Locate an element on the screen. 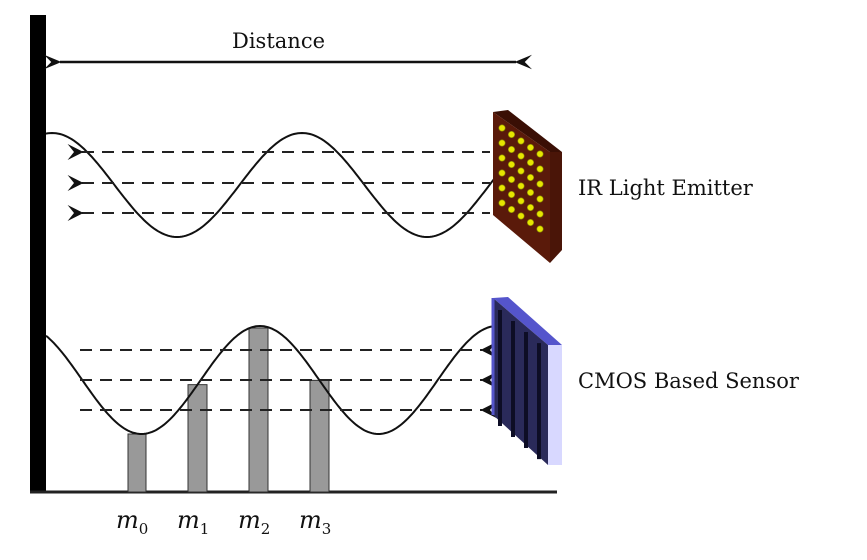 The height and width of the screenshot is (560, 867). emitted-wave is located at coordinates (270, 184).